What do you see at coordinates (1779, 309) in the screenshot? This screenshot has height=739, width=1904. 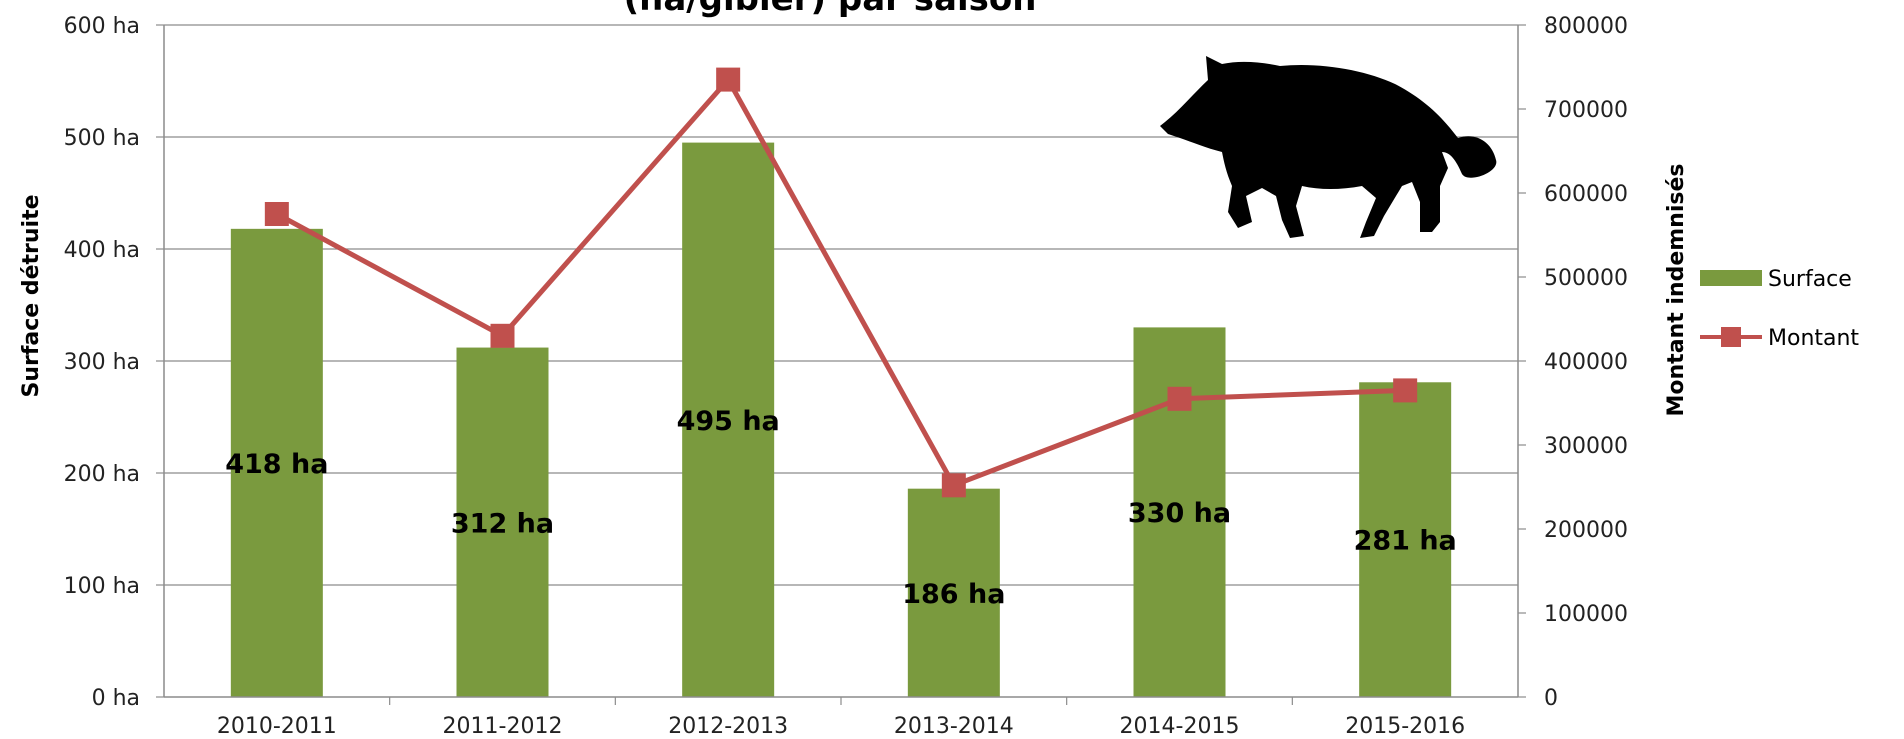 I see `legend: Surface Montant` at bounding box center [1779, 309].